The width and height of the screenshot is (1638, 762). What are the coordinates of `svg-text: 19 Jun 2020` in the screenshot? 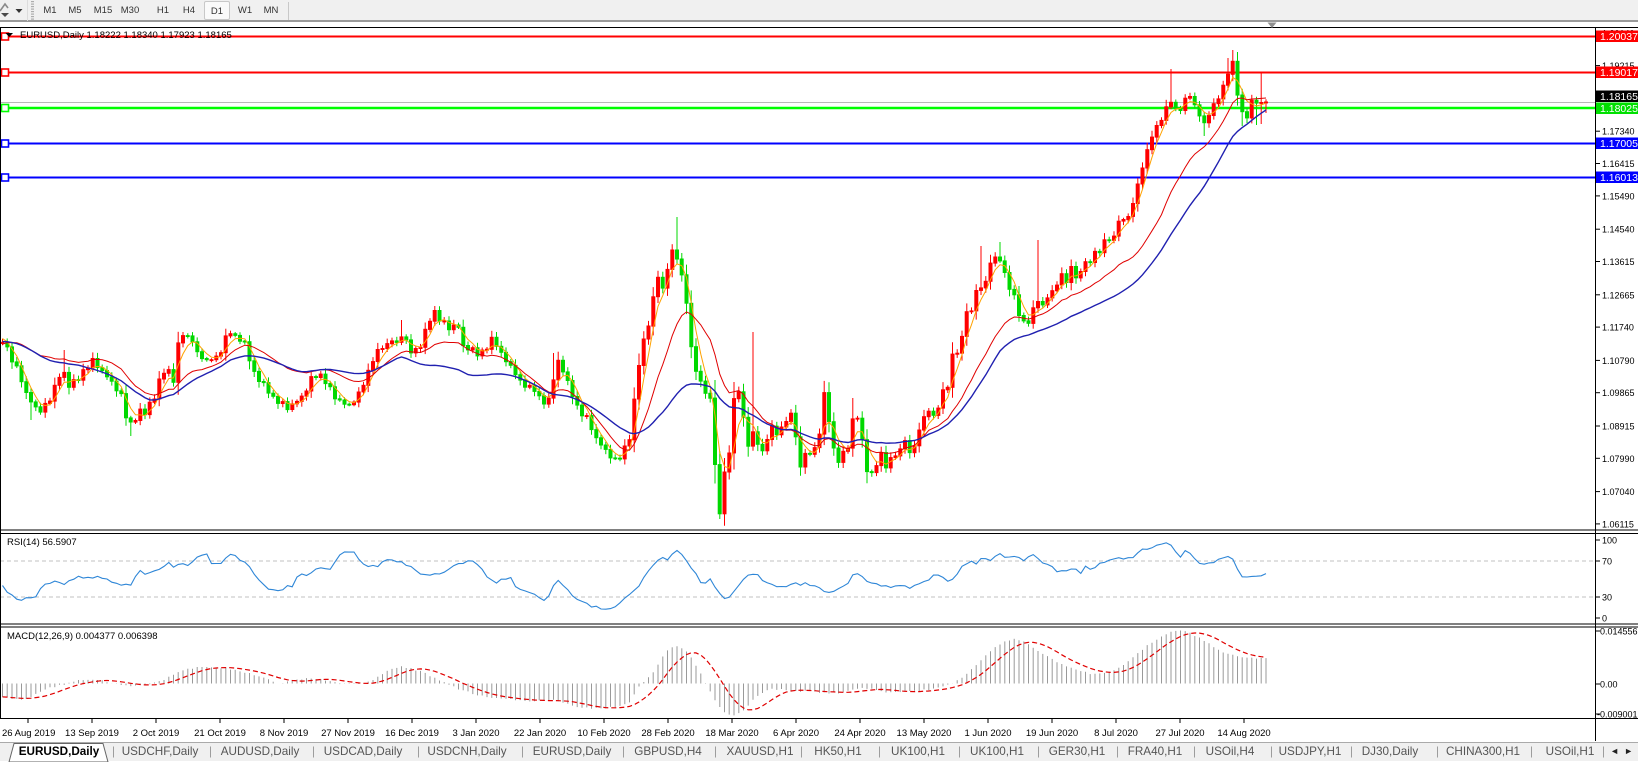 It's located at (1052, 733).